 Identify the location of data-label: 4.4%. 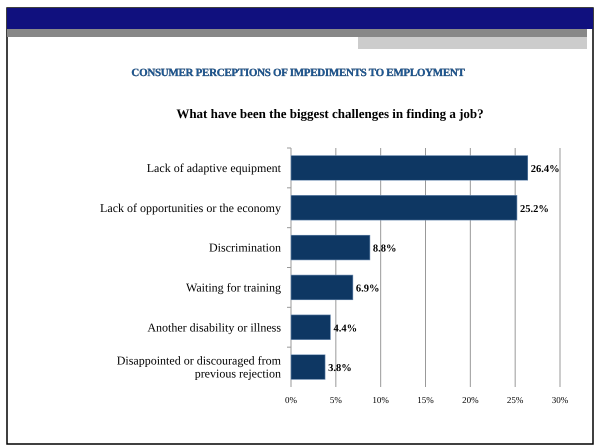
(345, 328).